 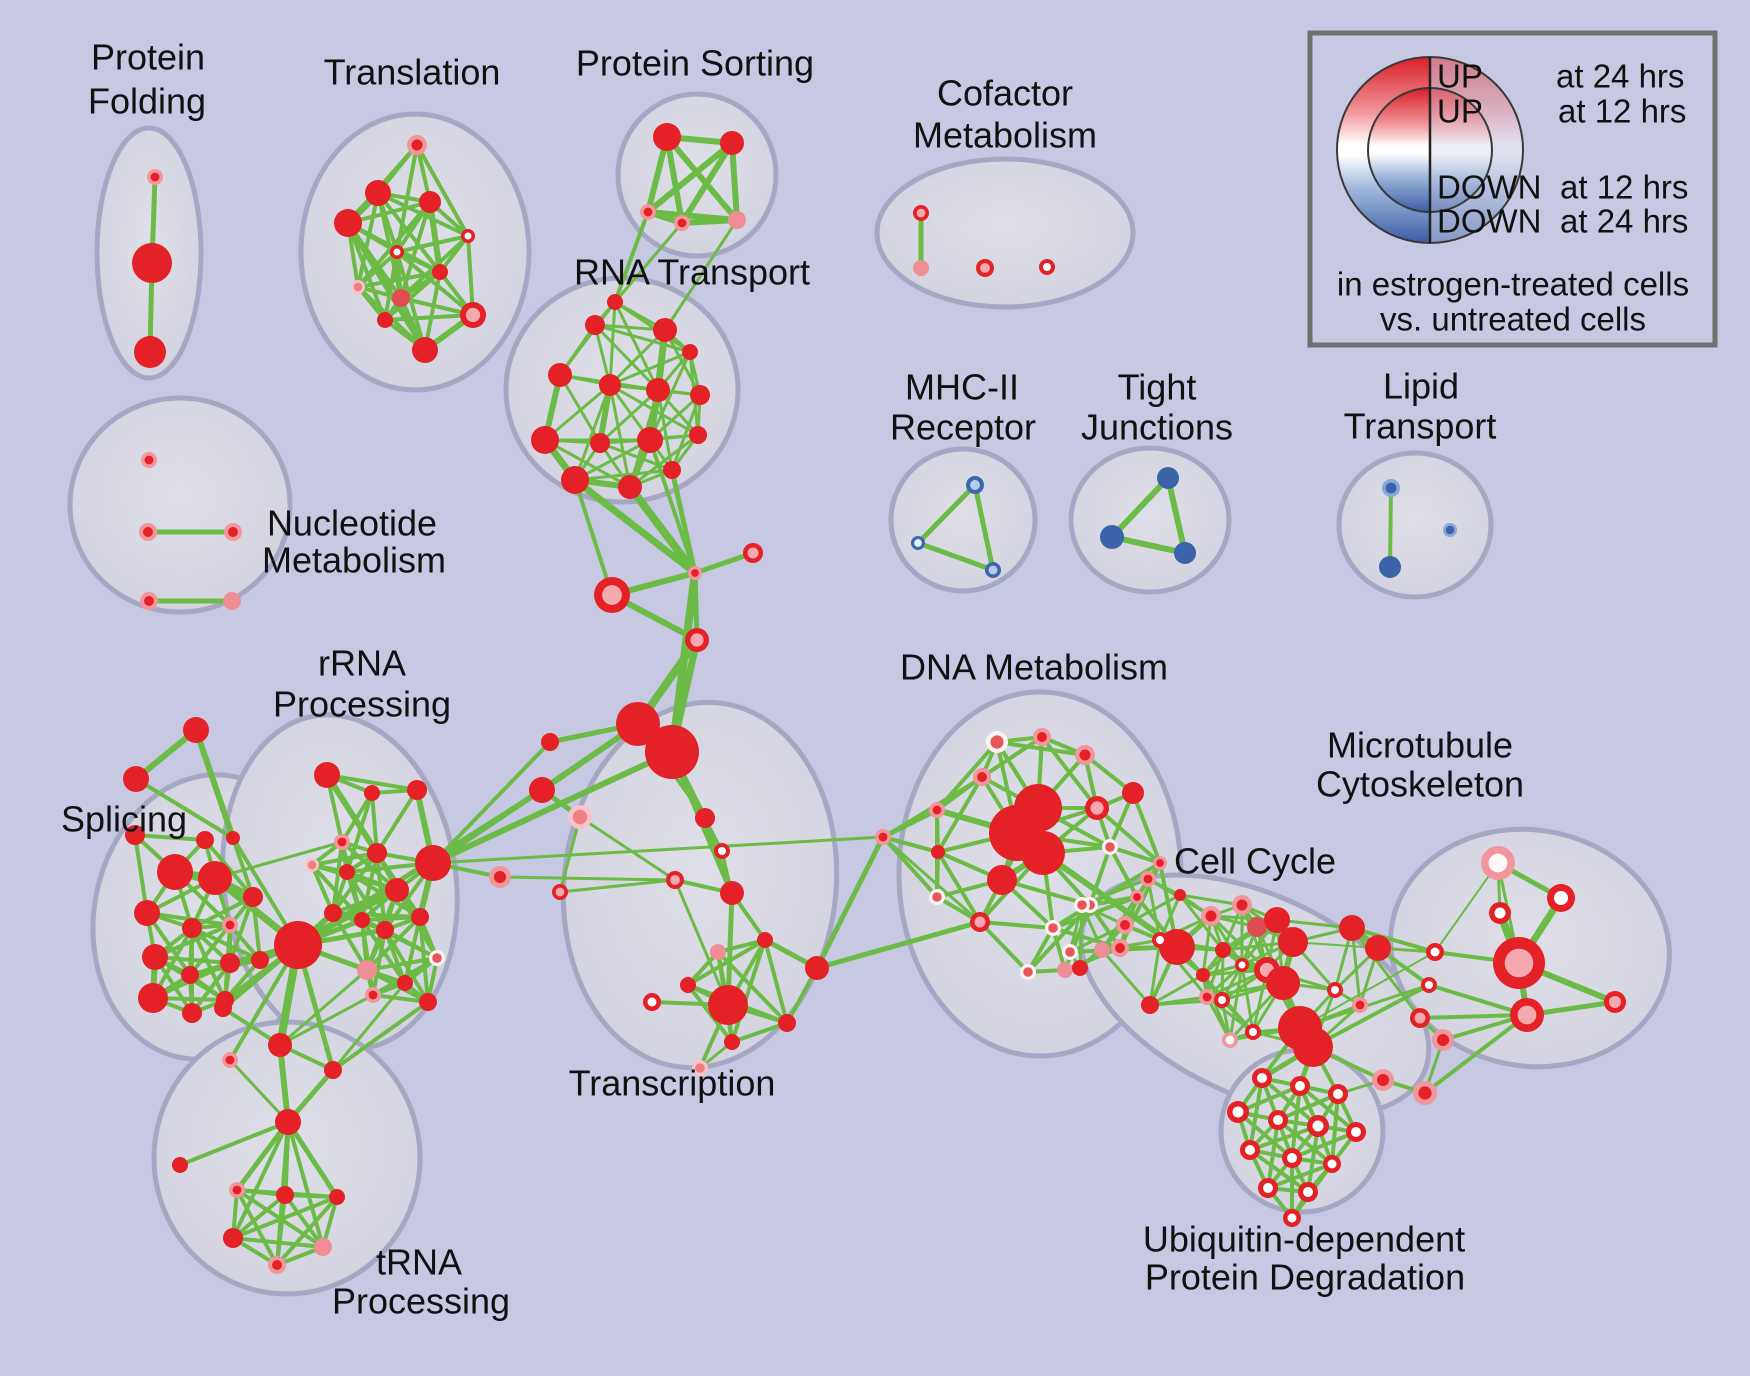 What do you see at coordinates (1513, 284) in the screenshot?
I see `legend-entry-label-4: in estrogen-treated cells` at bounding box center [1513, 284].